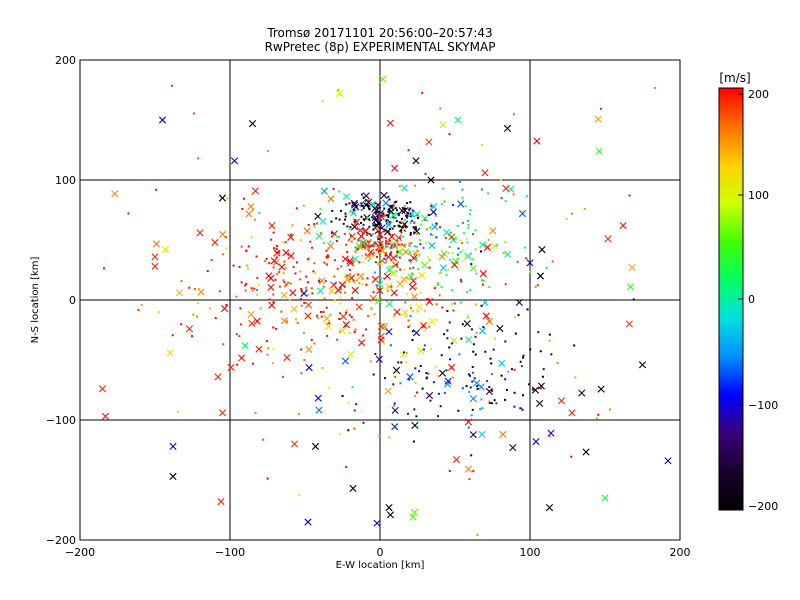 The image size is (800, 600). What do you see at coordinates (230, 552) in the screenshot?
I see `x-tick-label: −100` at bounding box center [230, 552].